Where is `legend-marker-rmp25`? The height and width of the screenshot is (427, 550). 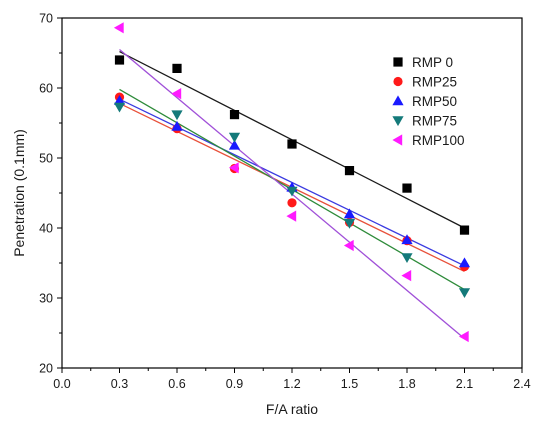
legend-marker-rmp25 is located at coordinates (398, 81).